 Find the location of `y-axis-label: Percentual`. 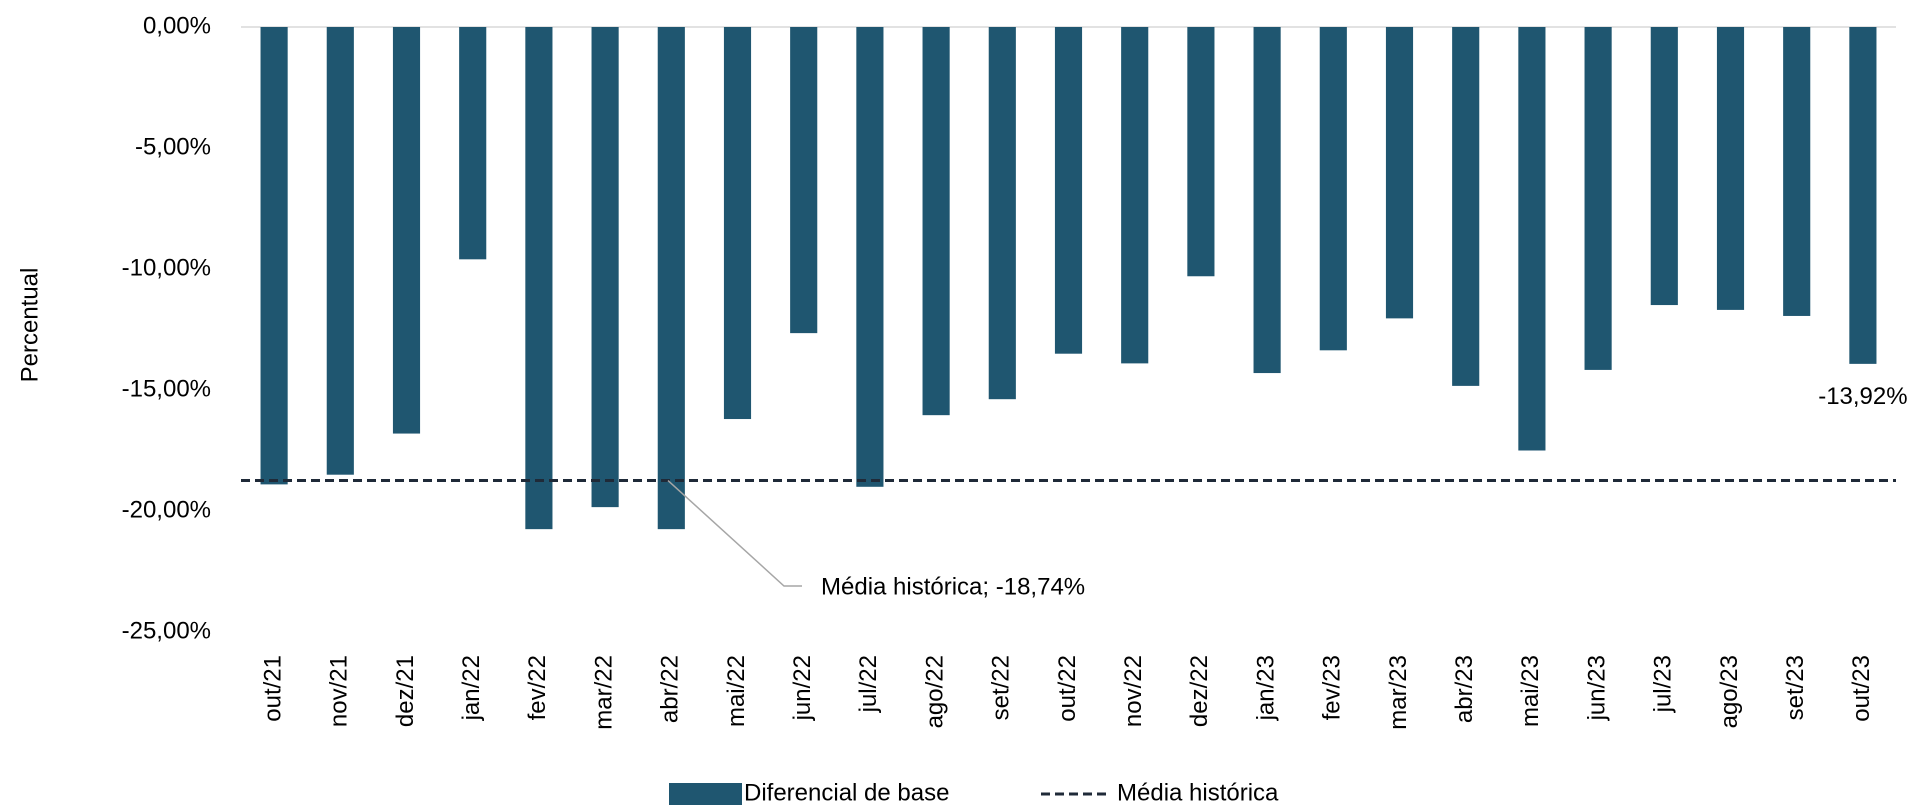

y-axis-label: Percentual is located at coordinates (29, 325).